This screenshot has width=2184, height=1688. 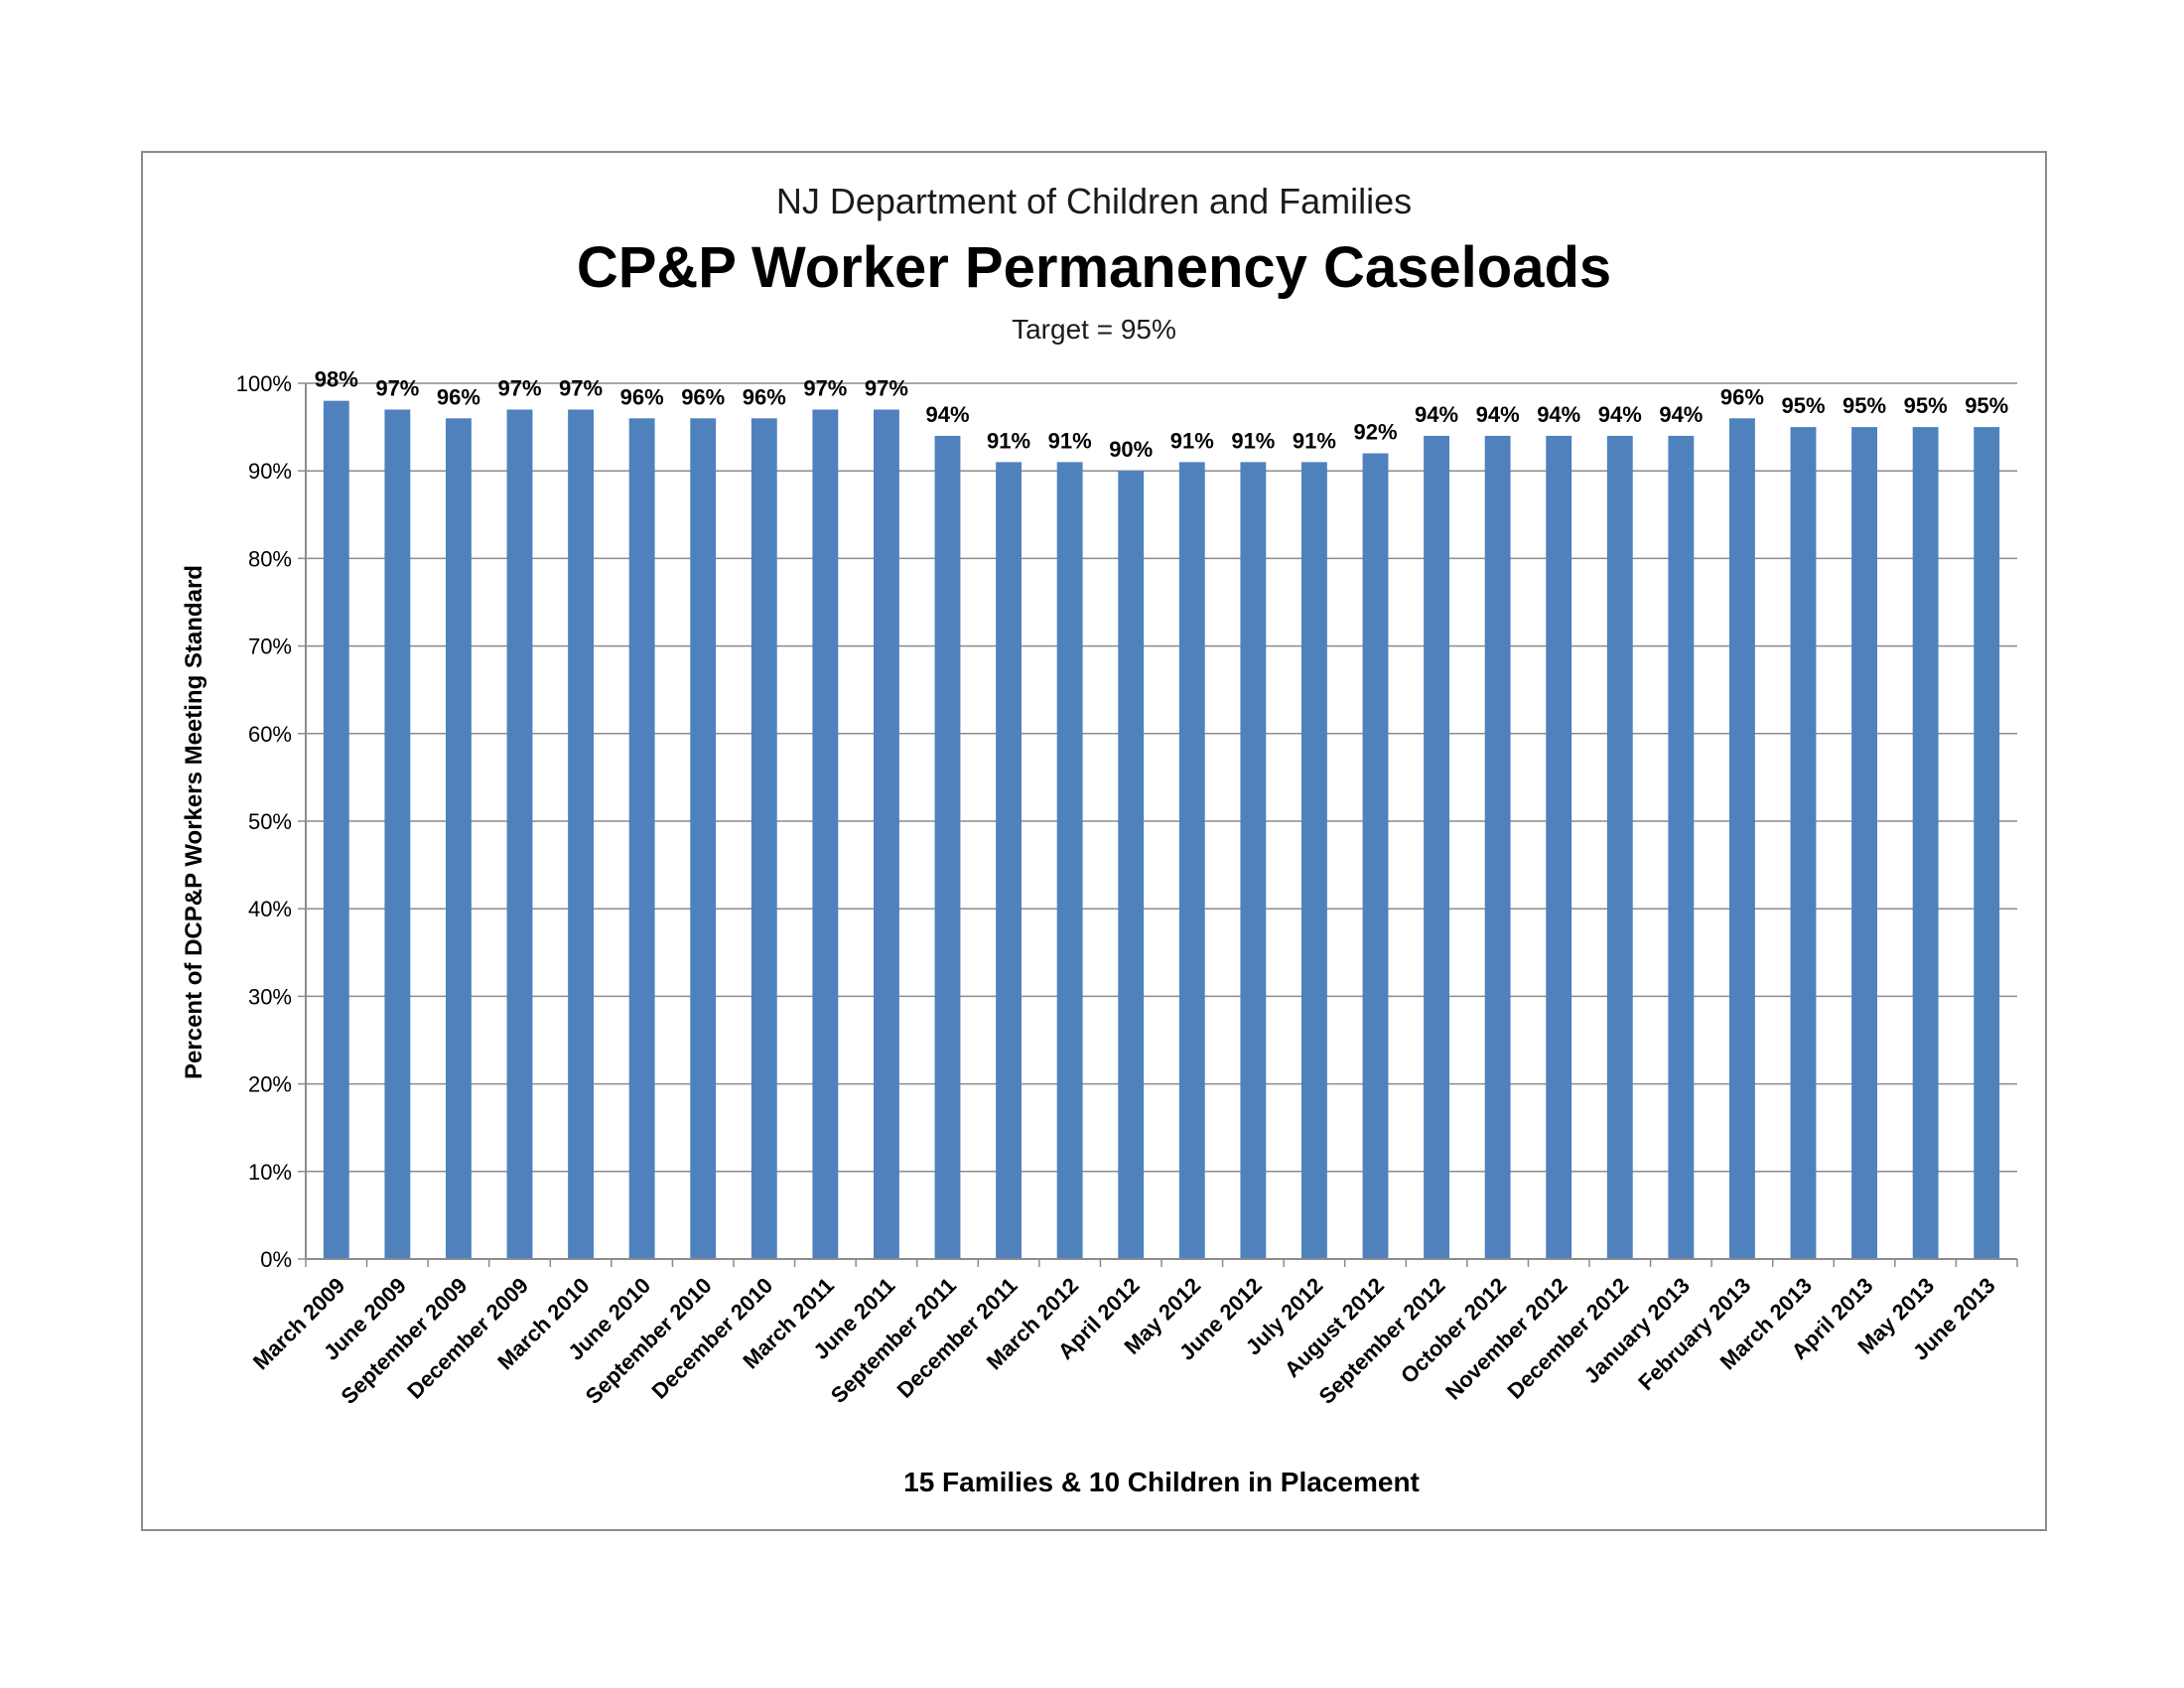 What do you see at coordinates (270, 646) in the screenshot?
I see `y-tick-label: 70%` at bounding box center [270, 646].